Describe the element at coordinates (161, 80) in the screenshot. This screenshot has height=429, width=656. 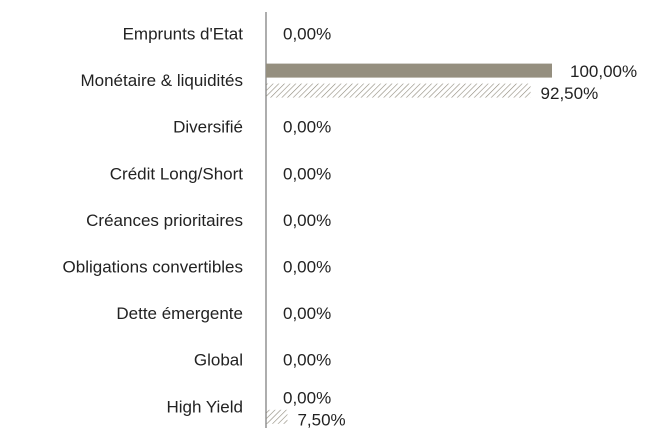
I see `category-label: Monétaire & liquidités` at that location.